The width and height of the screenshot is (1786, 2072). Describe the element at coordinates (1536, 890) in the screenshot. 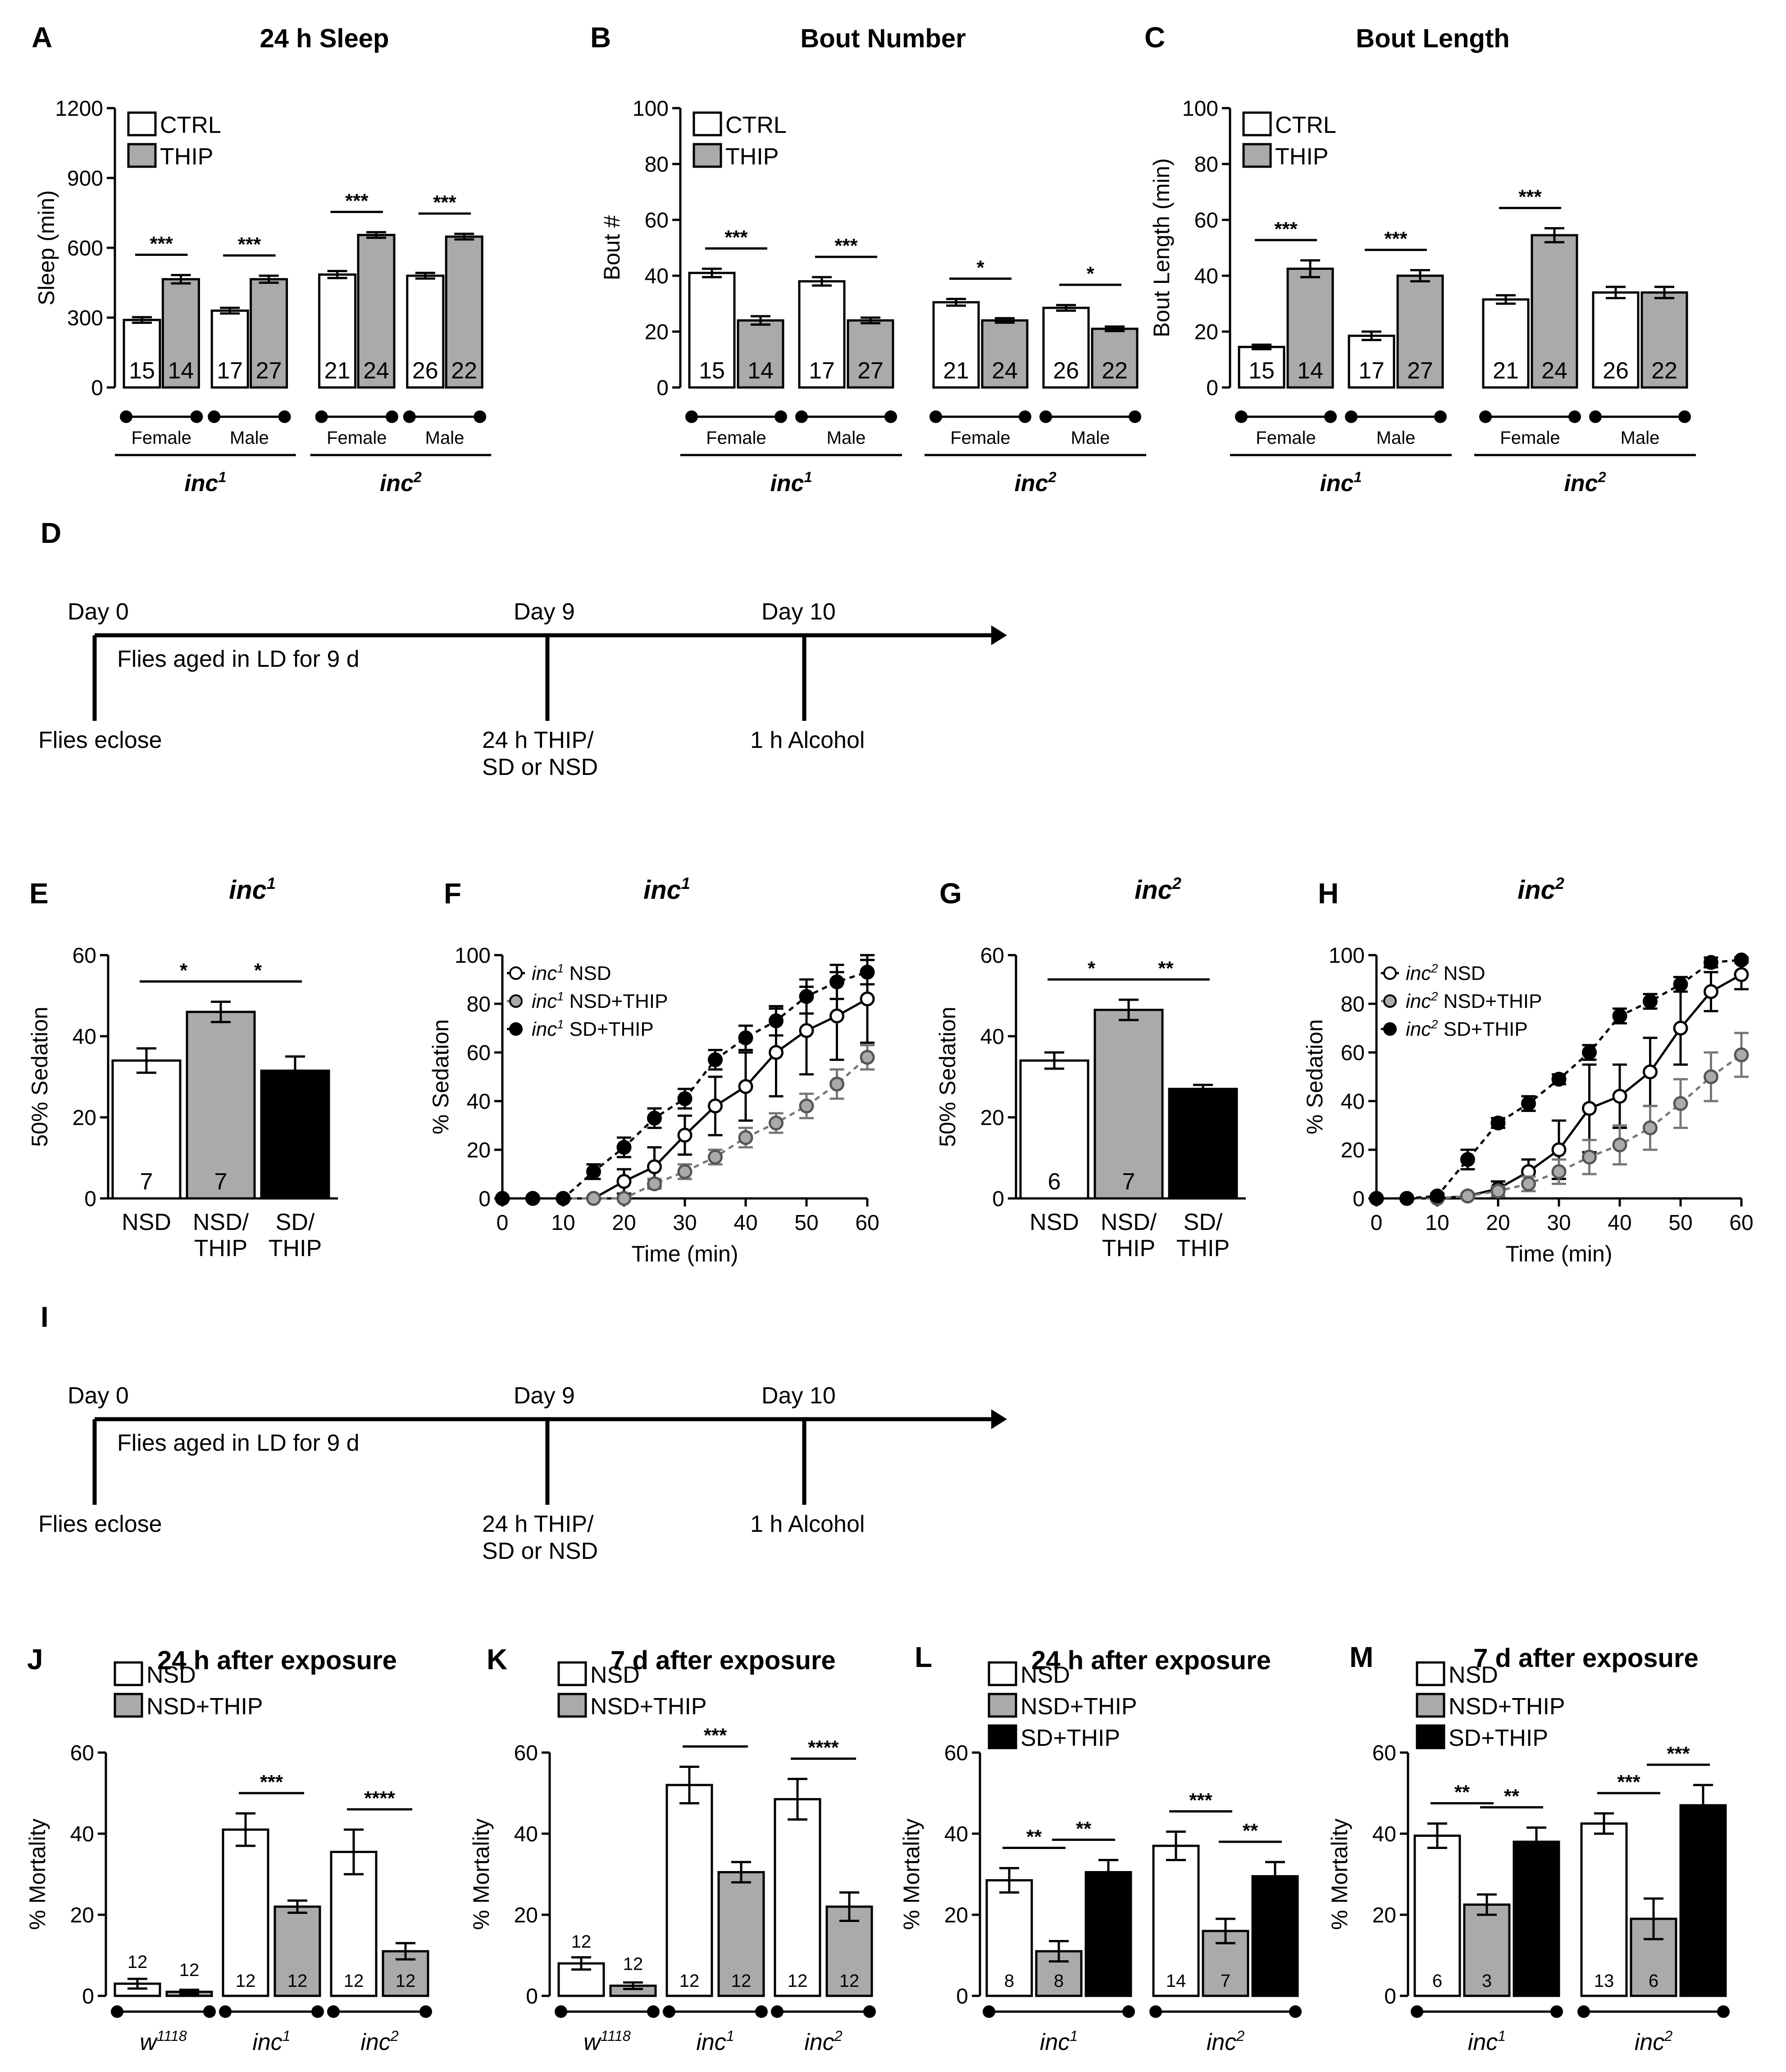

I see `panel-title-H-base: inc` at that location.